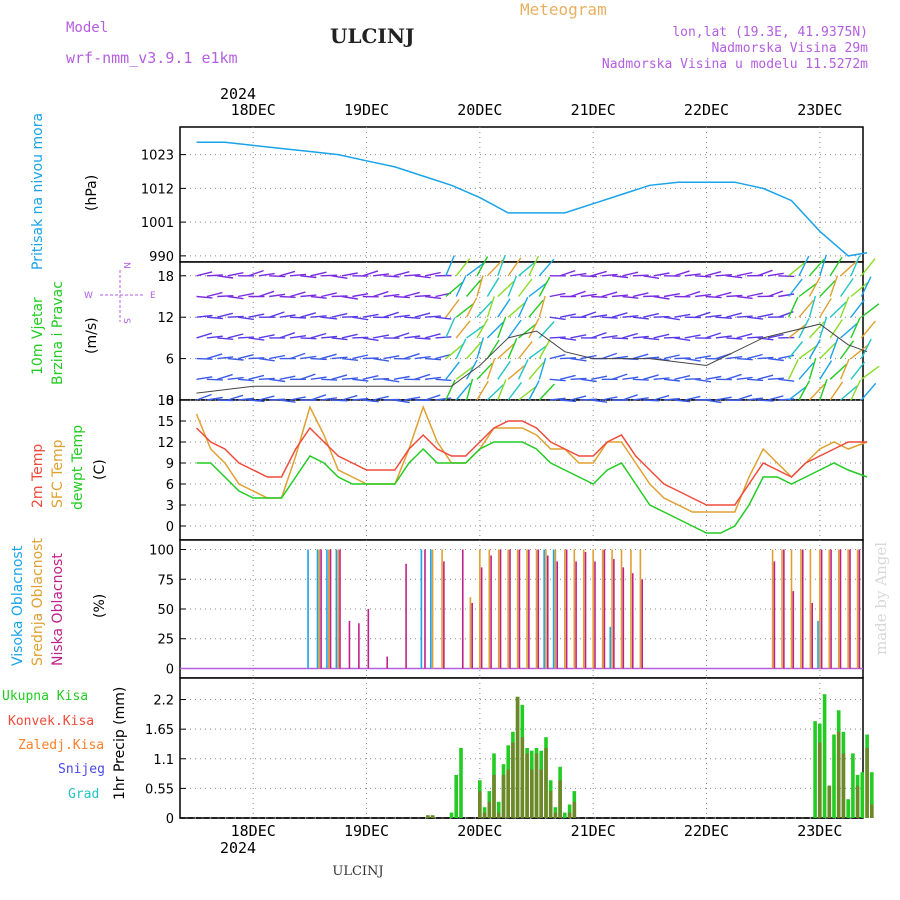 The height and width of the screenshot is (900, 900). I want to click on cloud-title-2: Srednja Oblacnost, so click(38, 602).